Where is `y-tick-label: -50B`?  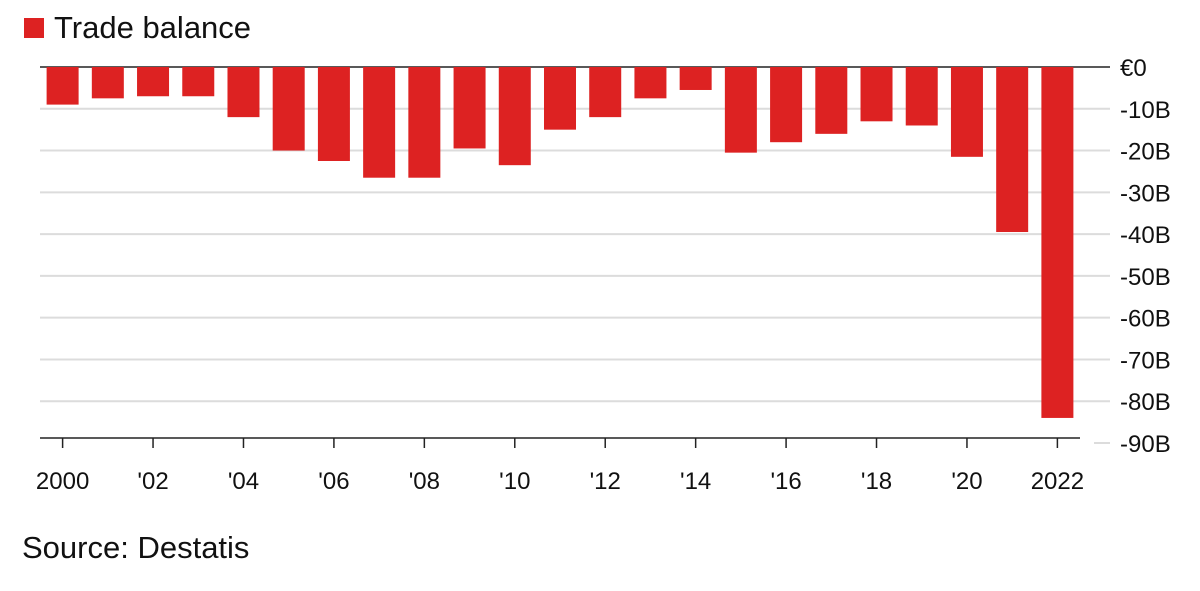
y-tick-label: -50B is located at coordinates (1145, 277).